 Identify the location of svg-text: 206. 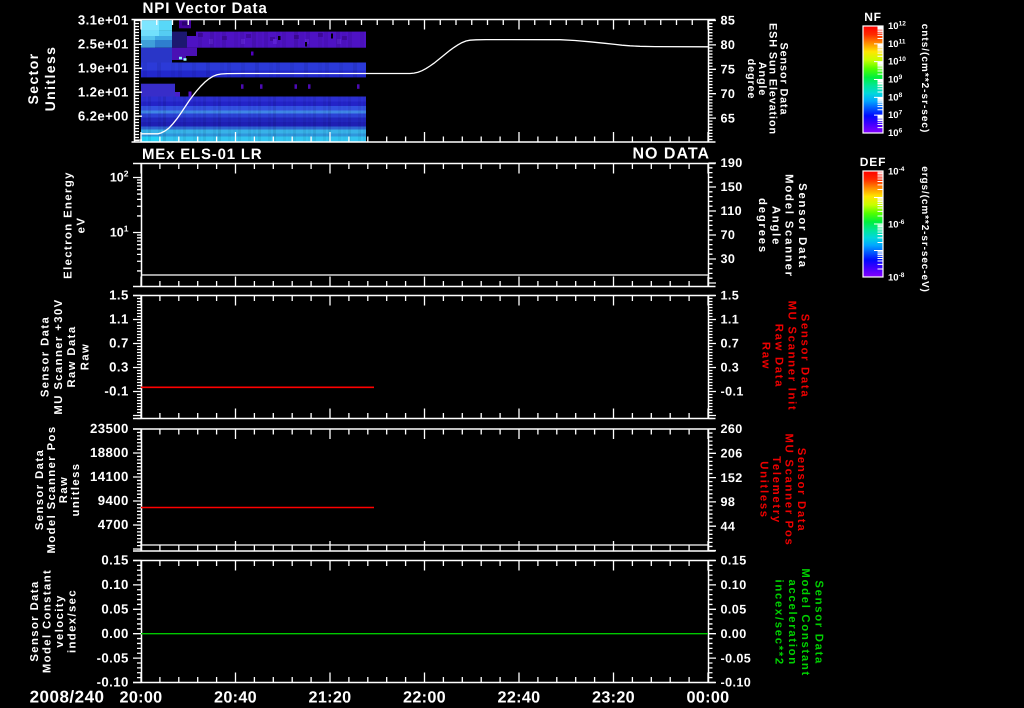
(732, 454).